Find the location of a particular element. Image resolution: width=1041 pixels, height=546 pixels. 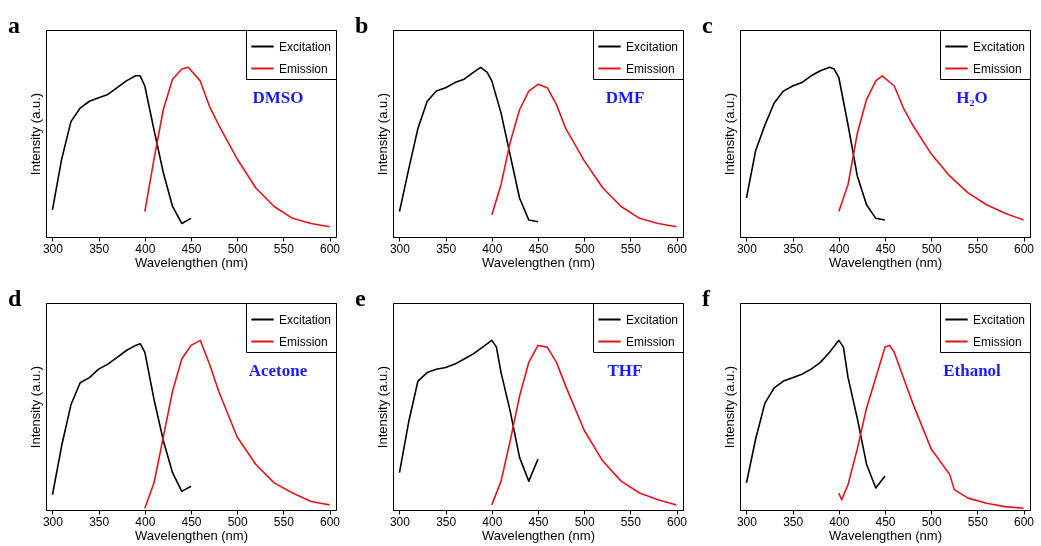

text: a is located at coordinates (14, 25).